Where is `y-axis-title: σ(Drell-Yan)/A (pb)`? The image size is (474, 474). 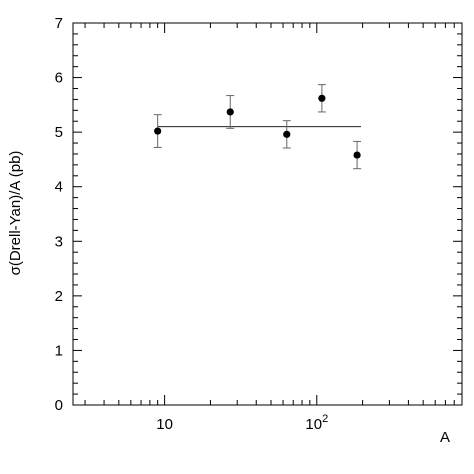
y-axis-title: σ(Drell-Yan)/A (pb) is located at coordinates (15, 213).